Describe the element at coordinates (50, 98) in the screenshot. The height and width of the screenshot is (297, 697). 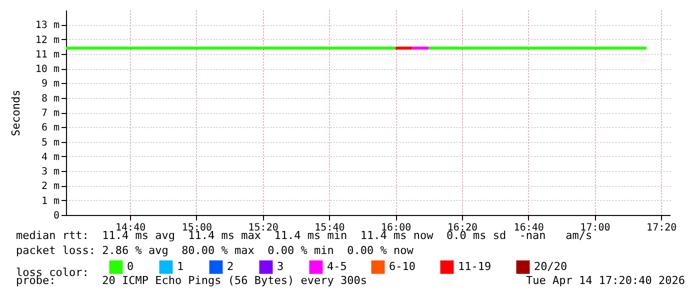
I see `y-tick-label: 8 m` at that location.